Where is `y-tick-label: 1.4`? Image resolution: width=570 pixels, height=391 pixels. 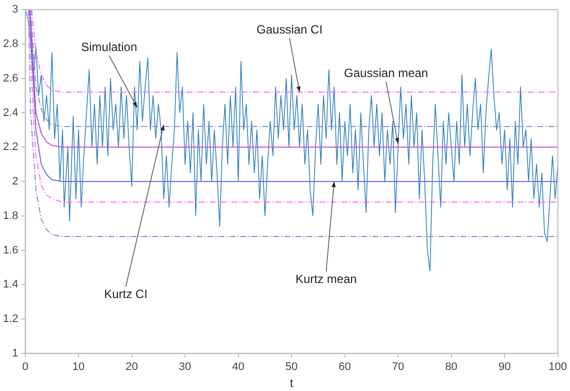
y-tick-label: 1.4 is located at coordinates (10, 284).